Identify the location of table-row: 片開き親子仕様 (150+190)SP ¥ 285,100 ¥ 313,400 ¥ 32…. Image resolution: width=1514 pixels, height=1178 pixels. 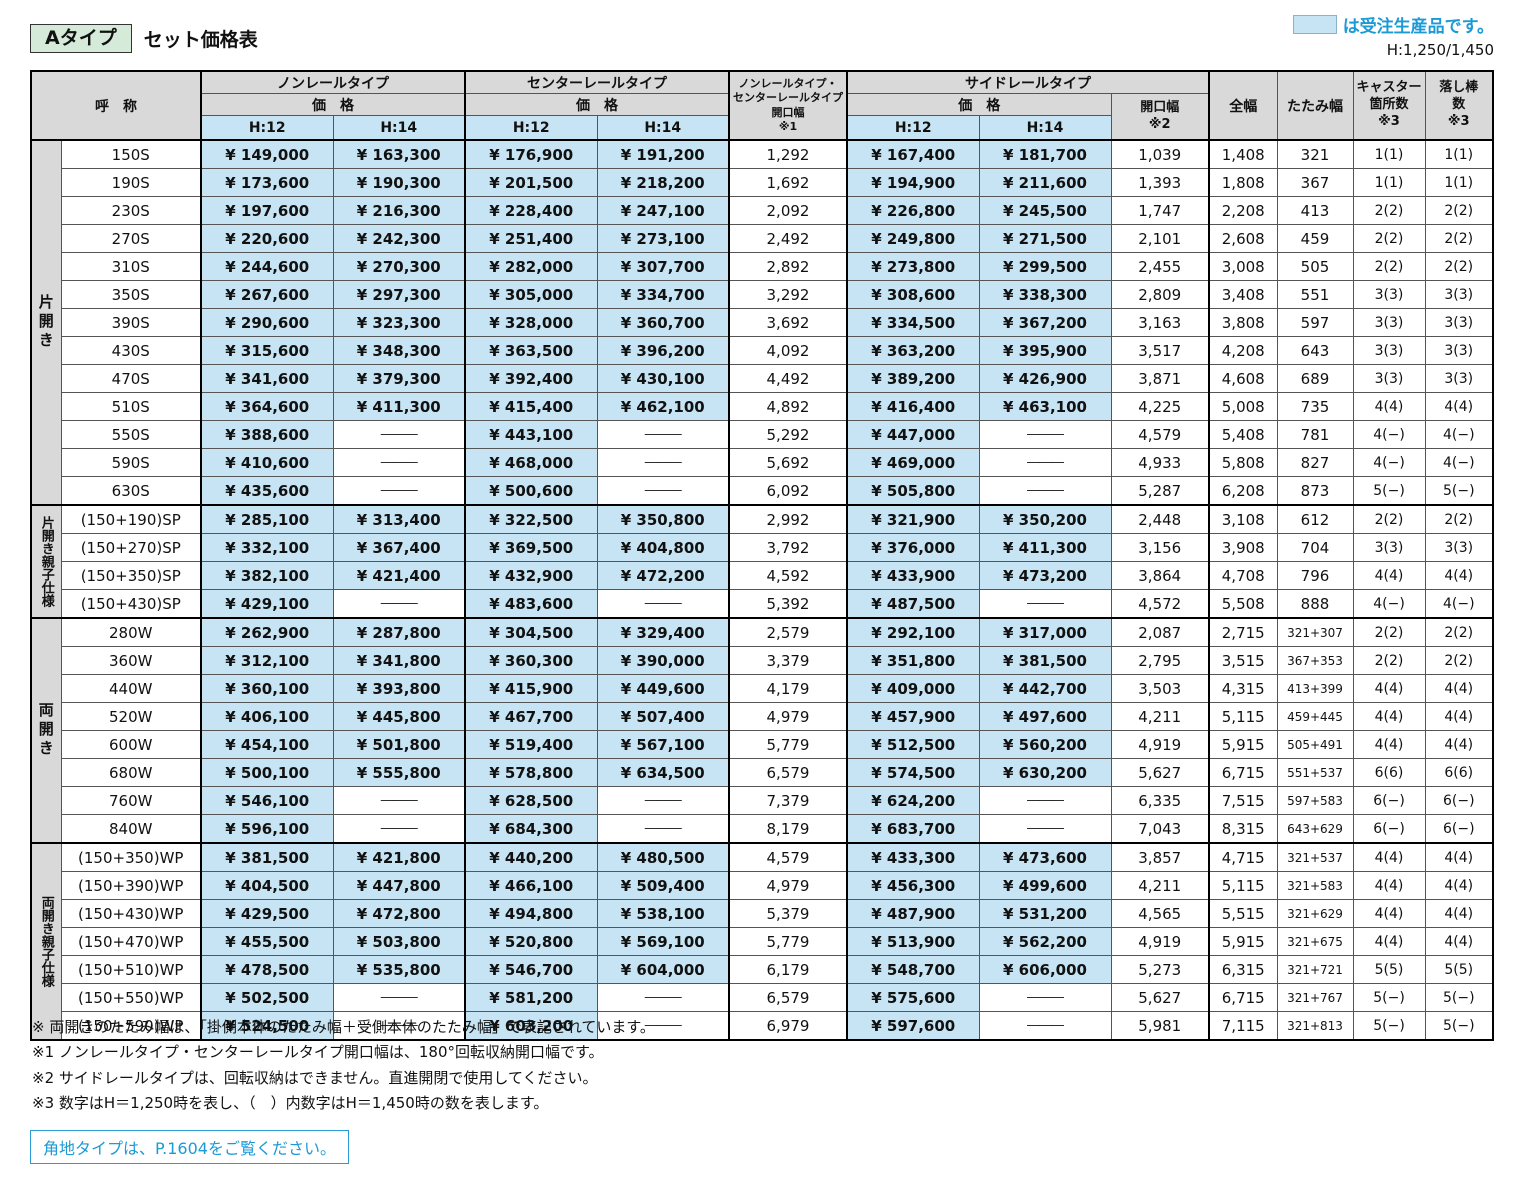
(762, 561).